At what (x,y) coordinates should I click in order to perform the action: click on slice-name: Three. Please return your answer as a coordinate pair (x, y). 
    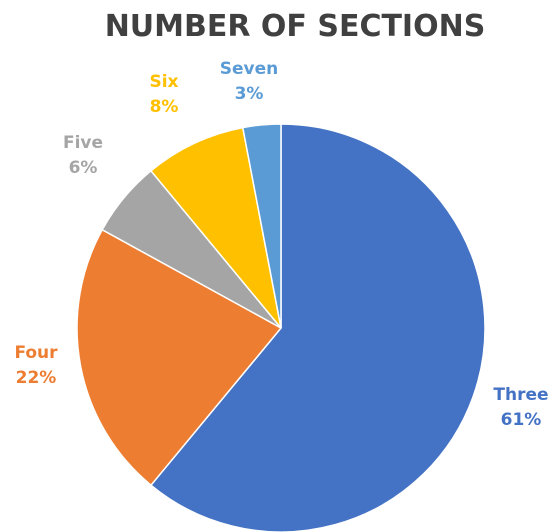
    Looking at the image, I should click on (520, 395).